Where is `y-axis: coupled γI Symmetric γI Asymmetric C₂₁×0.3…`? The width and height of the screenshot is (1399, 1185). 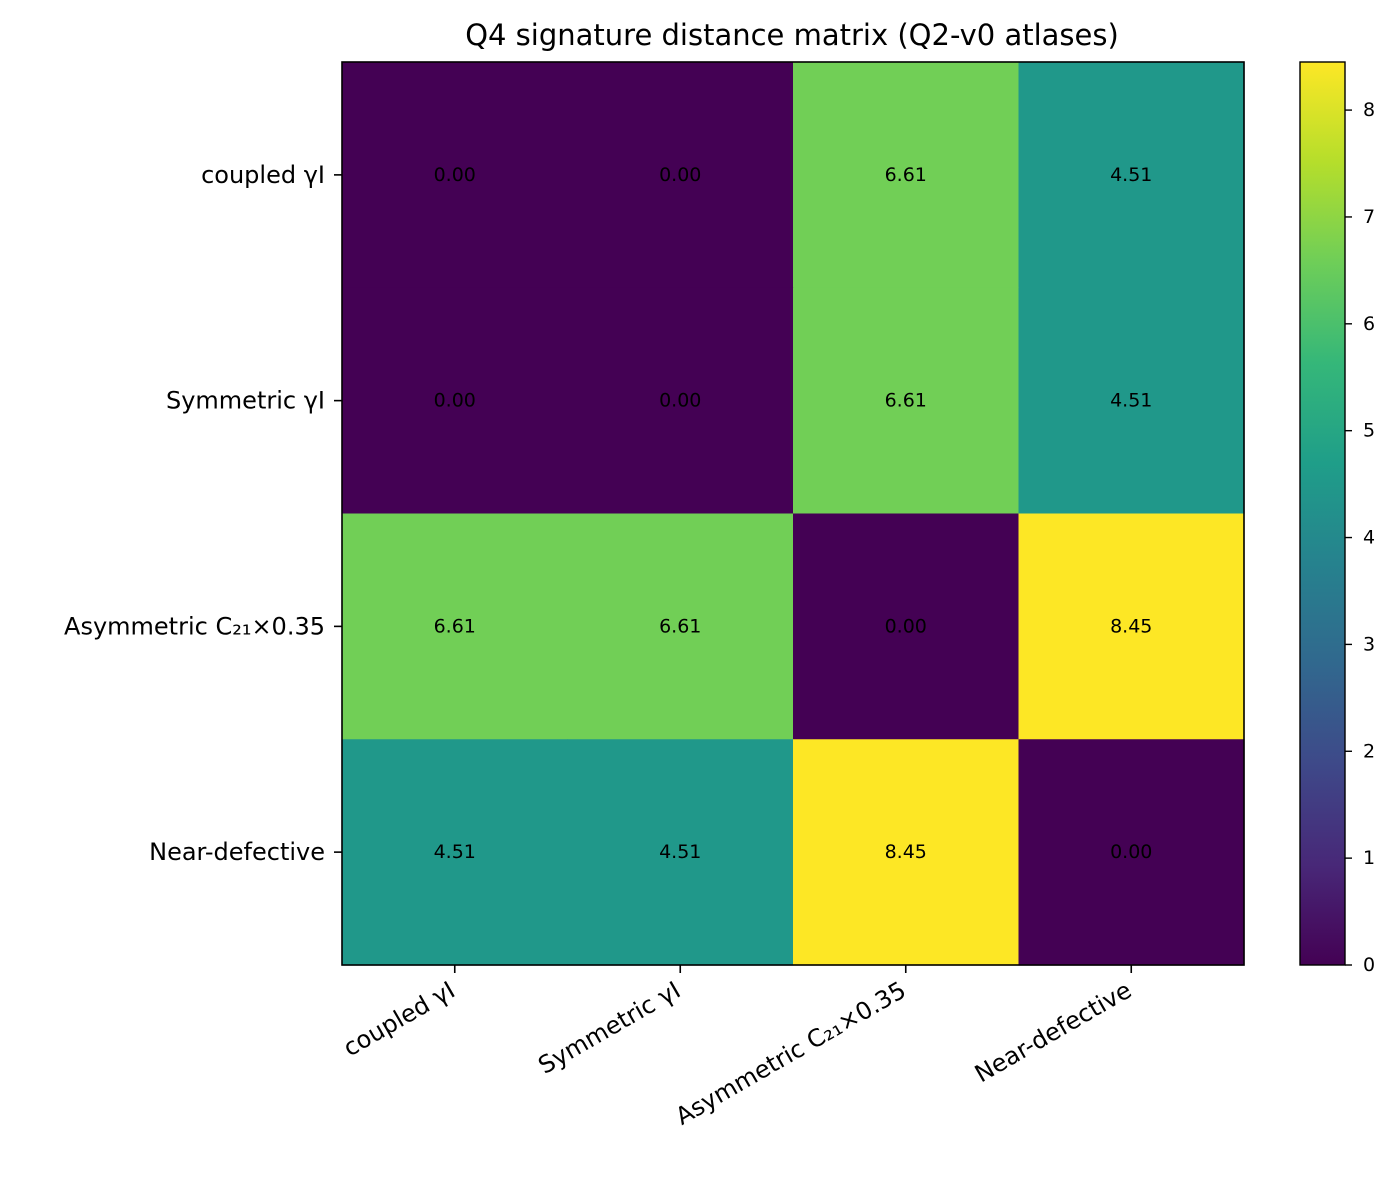 y-axis: coupled γI Symmetric γI Asymmetric C₂₁×0.3… is located at coordinates (203, 513).